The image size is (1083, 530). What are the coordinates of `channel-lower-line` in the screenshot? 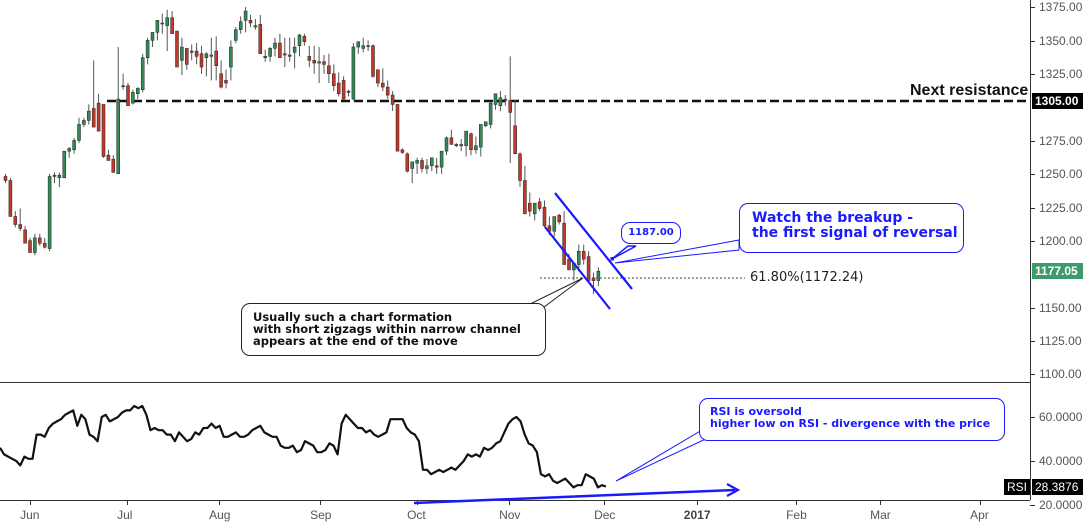 It's located at (577, 268).